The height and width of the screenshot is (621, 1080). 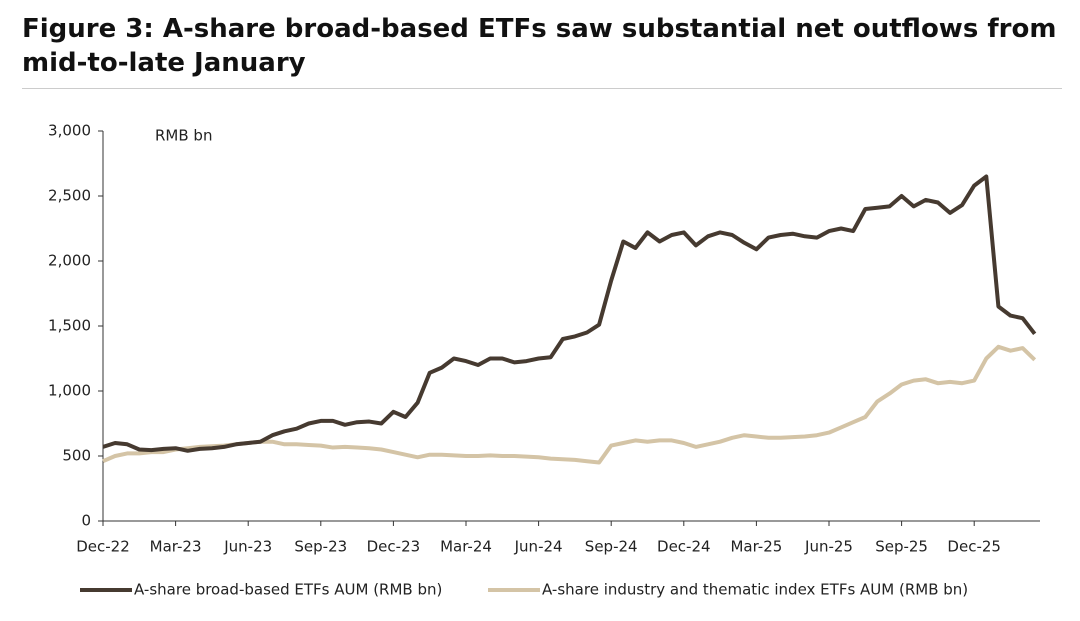 What do you see at coordinates (901, 547) in the screenshot?
I see `x-tick-label: Sep-25` at bounding box center [901, 547].